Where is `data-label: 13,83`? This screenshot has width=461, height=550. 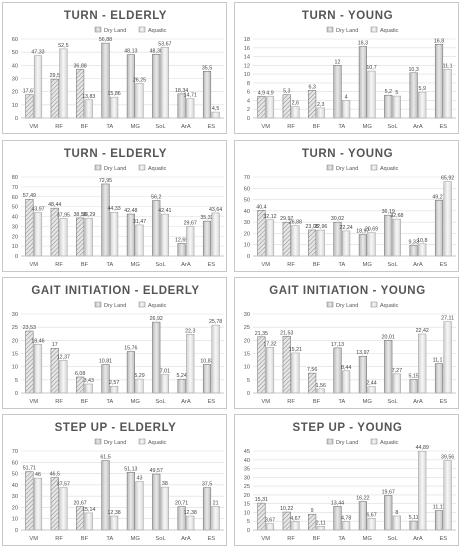
data-label: 13,83 is located at coordinates (88, 97).